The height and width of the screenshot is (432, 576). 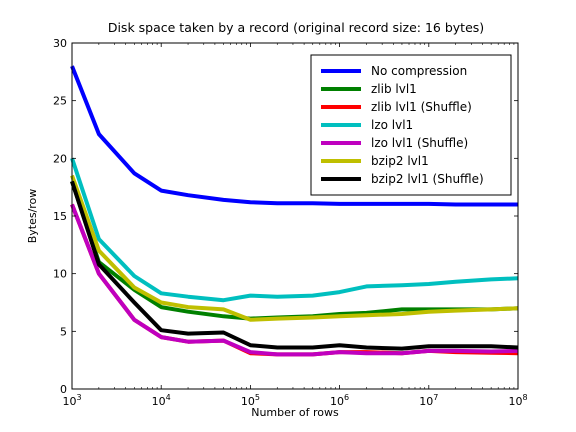 What do you see at coordinates (517, 400) in the screenshot?
I see `x-tick-label-5: 10⁸` at bounding box center [517, 400].